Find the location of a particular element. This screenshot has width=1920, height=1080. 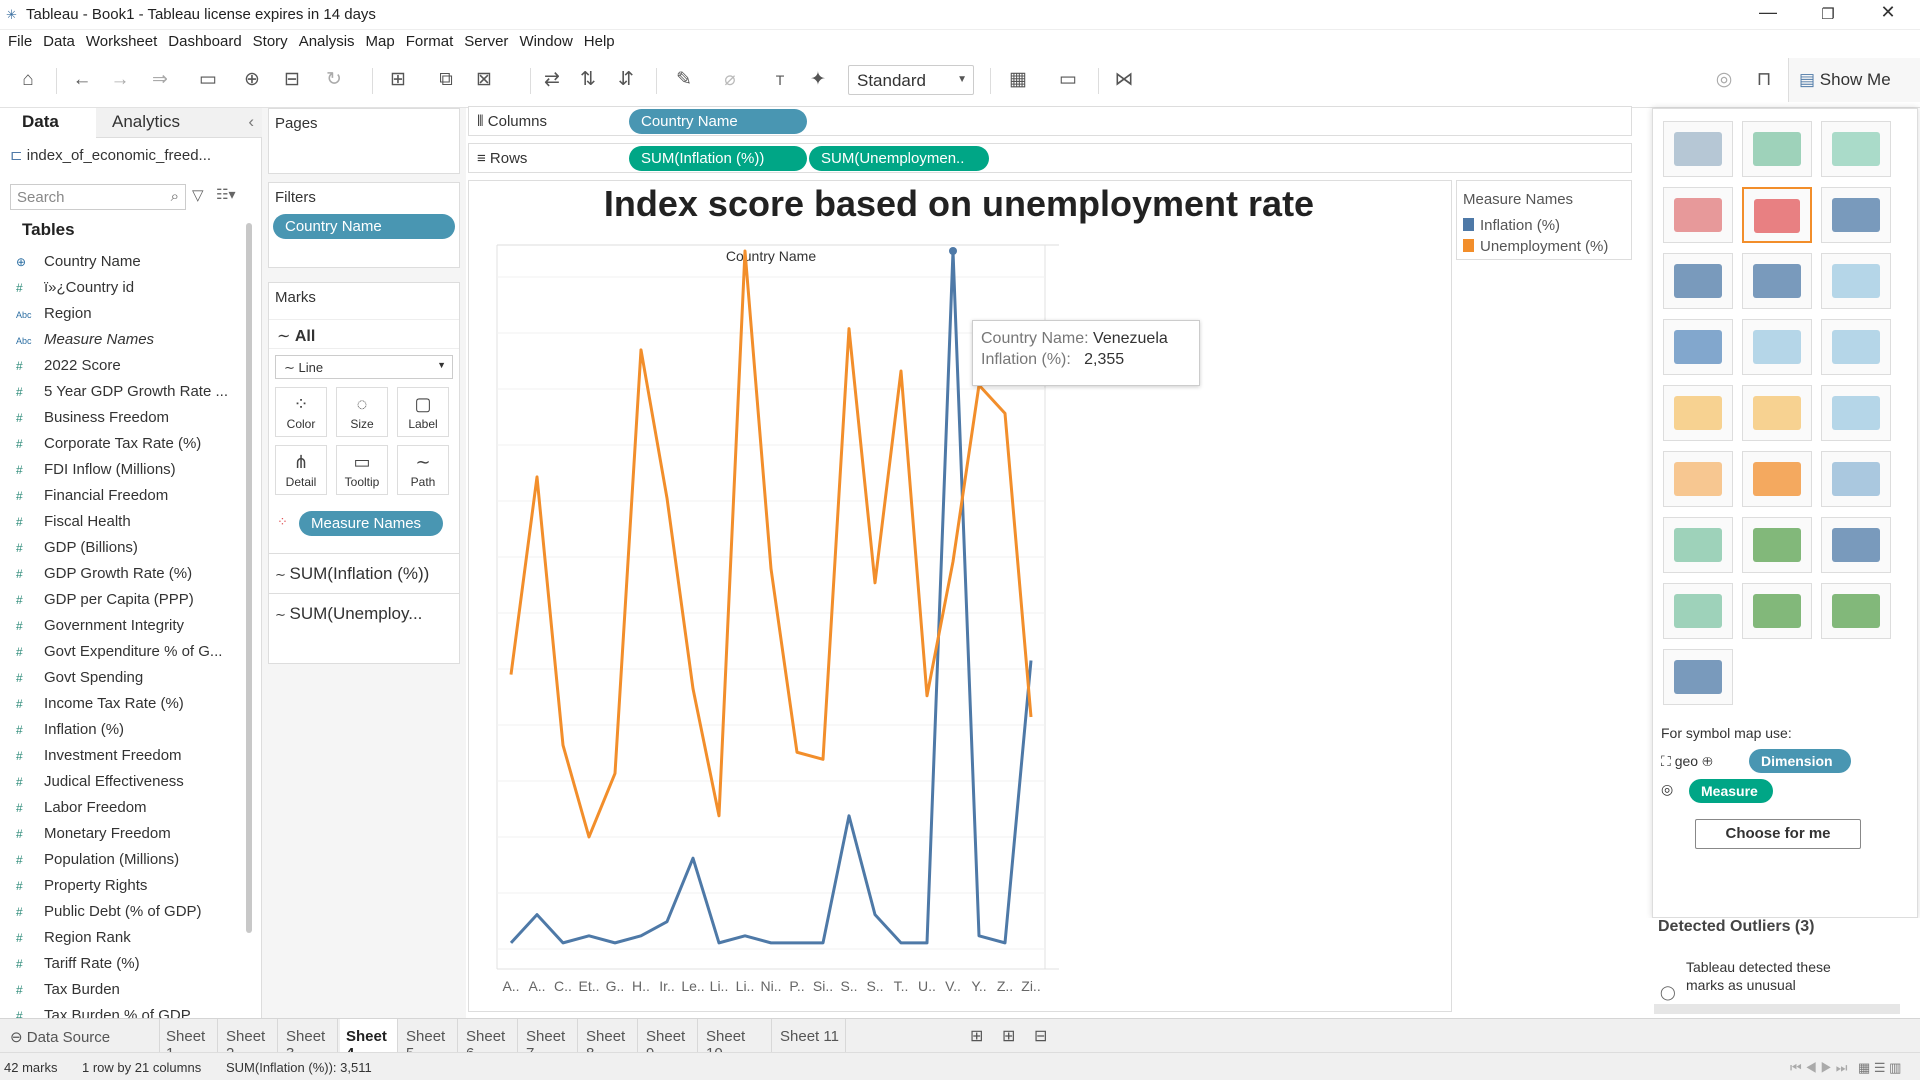

data-point is located at coordinates (953, 251).